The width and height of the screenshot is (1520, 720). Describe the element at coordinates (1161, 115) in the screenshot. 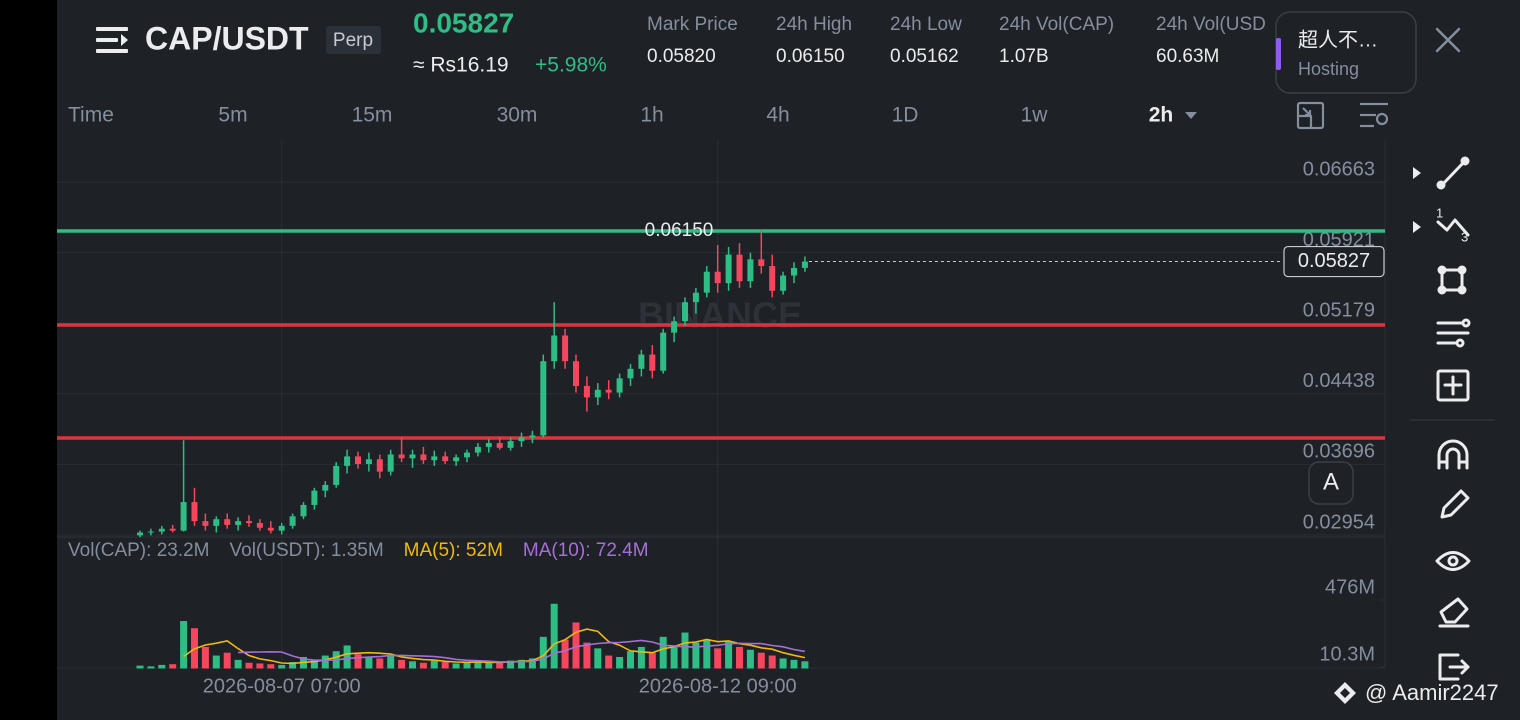

I see `interval-tab: 2h` at that location.